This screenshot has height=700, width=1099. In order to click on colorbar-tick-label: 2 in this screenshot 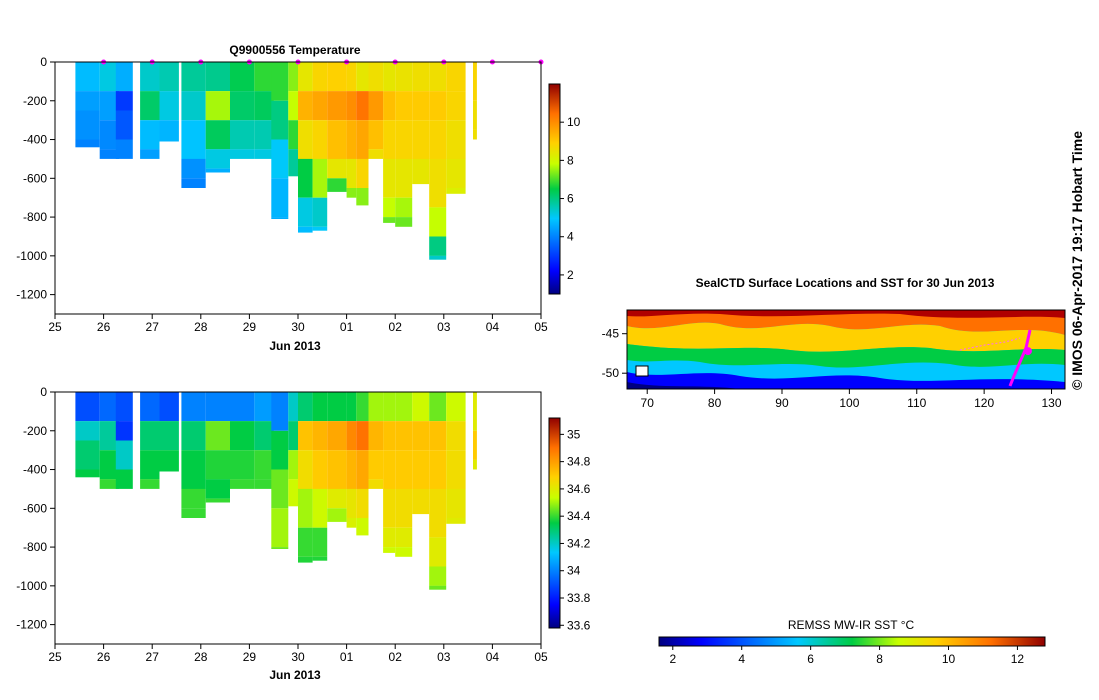, I will do `click(570, 275)`.